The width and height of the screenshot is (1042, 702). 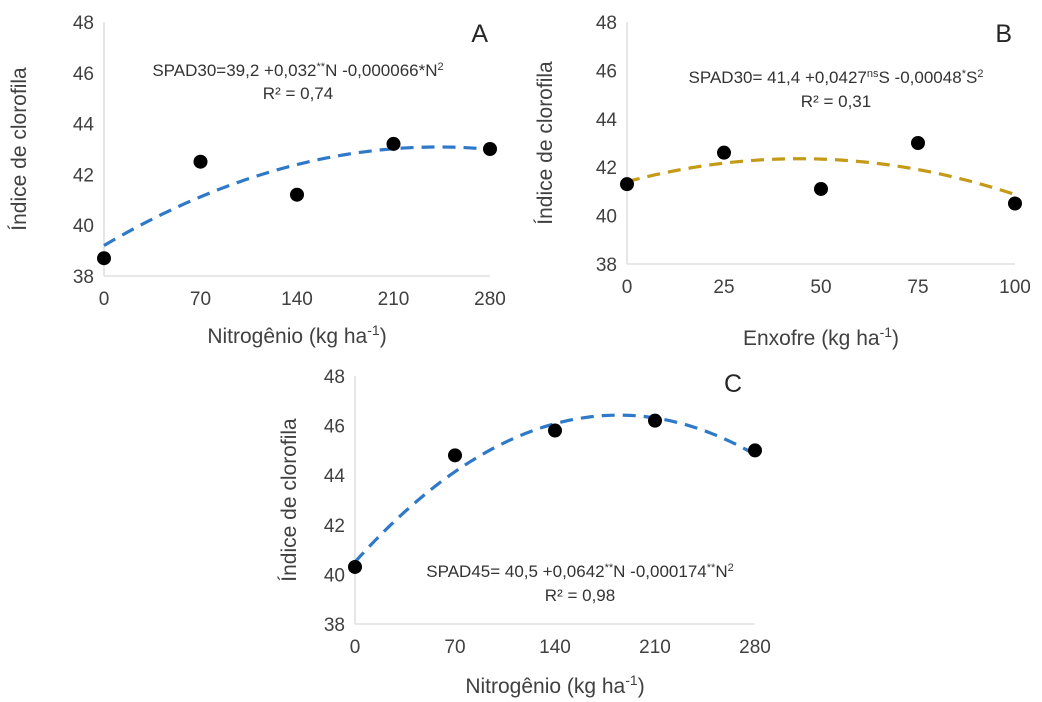 I want to click on panel-b-x-tick-label: 25, so click(x=723, y=287).